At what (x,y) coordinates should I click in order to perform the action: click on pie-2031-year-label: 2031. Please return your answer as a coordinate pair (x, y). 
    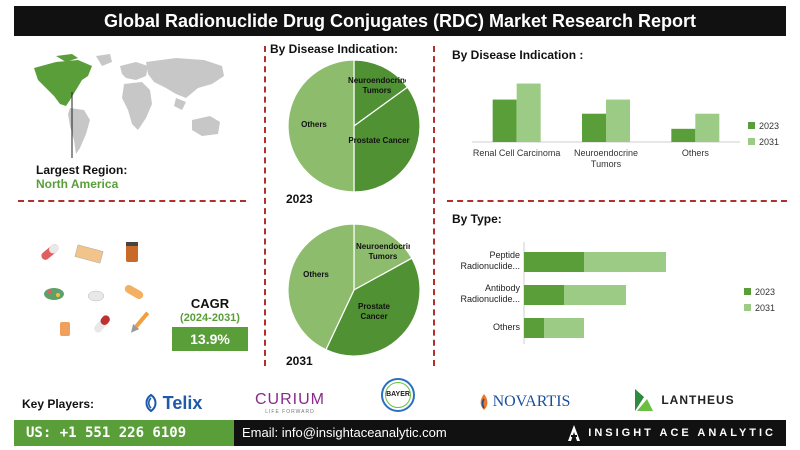
    Looking at the image, I should click on (299, 361).